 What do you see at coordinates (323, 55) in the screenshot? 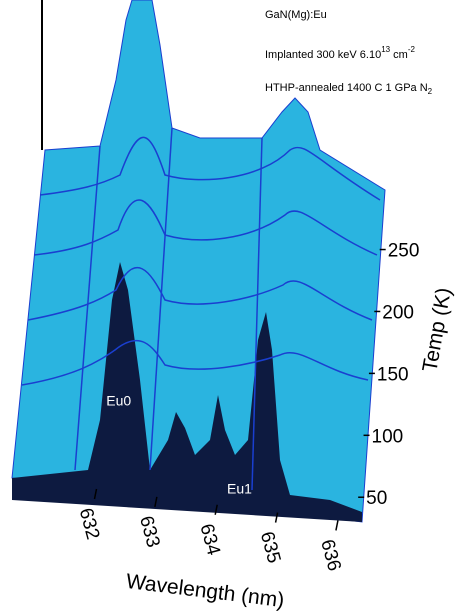
I see `annotation-part: Implanted 300 keV 6.10` at bounding box center [323, 55].